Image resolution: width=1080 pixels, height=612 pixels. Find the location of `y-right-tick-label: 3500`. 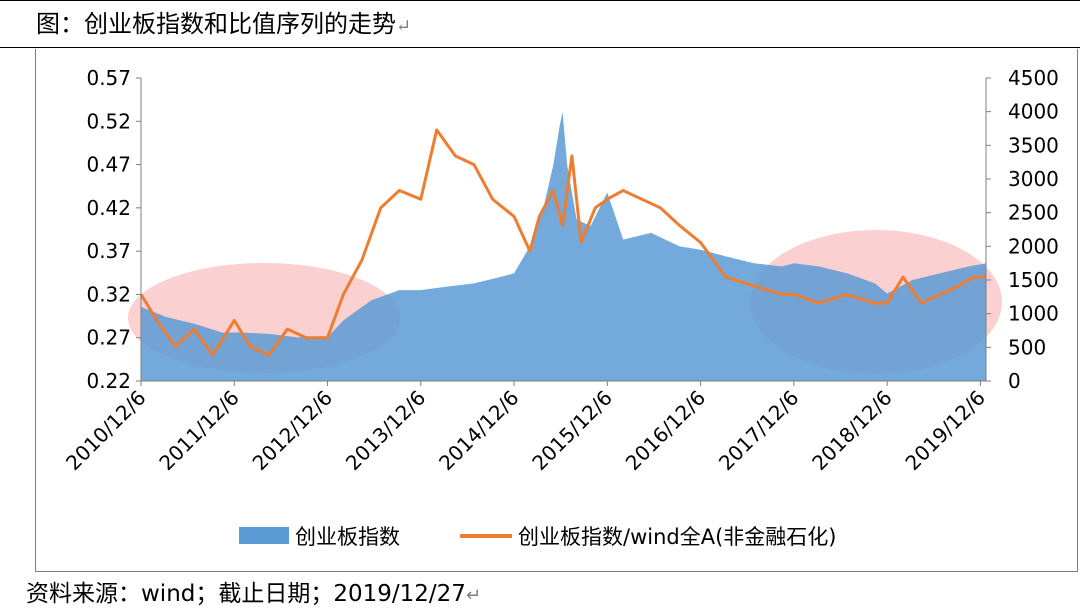

y-right-tick-label: 3500 is located at coordinates (1033, 145).